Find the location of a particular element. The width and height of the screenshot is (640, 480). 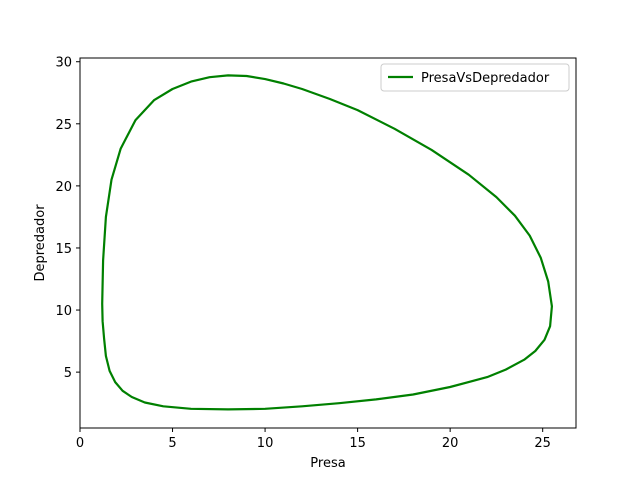

y-tick-label: 10 is located at coordinates (63, 311).